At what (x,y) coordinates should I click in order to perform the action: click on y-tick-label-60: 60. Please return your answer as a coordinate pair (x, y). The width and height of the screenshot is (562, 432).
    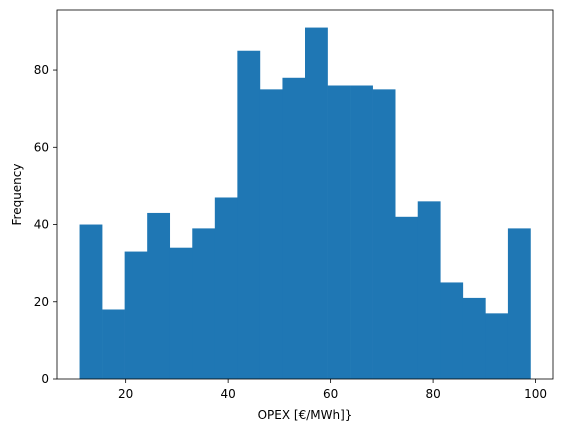
    Looking at the image, I should click on (41, 147).